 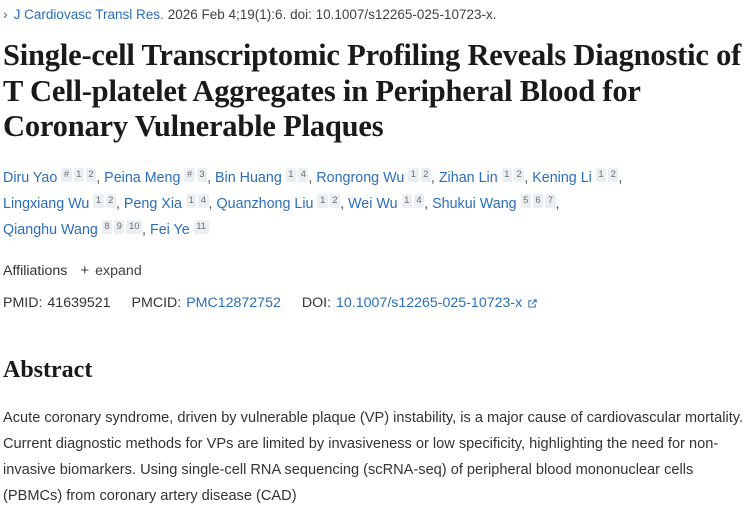 I want to click on author-affiliation-badge: 11, so click(x=201, y=227).